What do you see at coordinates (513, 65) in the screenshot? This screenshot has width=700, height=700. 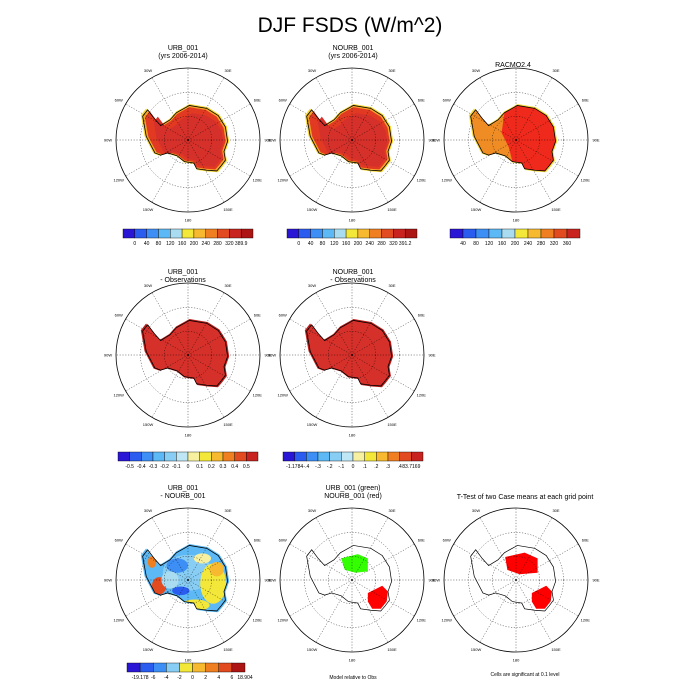 I see `panel-title-obs: RACMO2.4` at bounding box center [513, 65].